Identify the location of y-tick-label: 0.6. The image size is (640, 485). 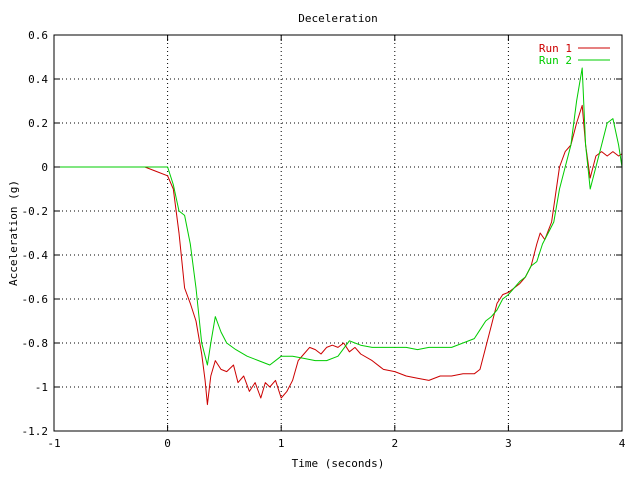
(38, 35).